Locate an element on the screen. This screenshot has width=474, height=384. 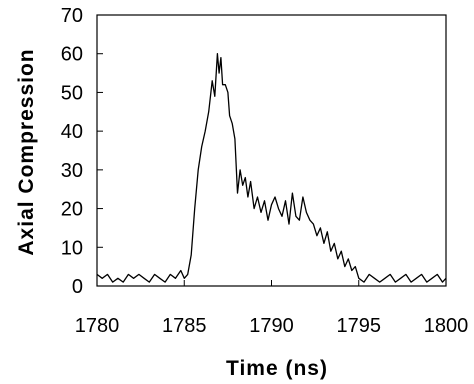
x-tick-label: 1795 is located at coordinates (359, 326).